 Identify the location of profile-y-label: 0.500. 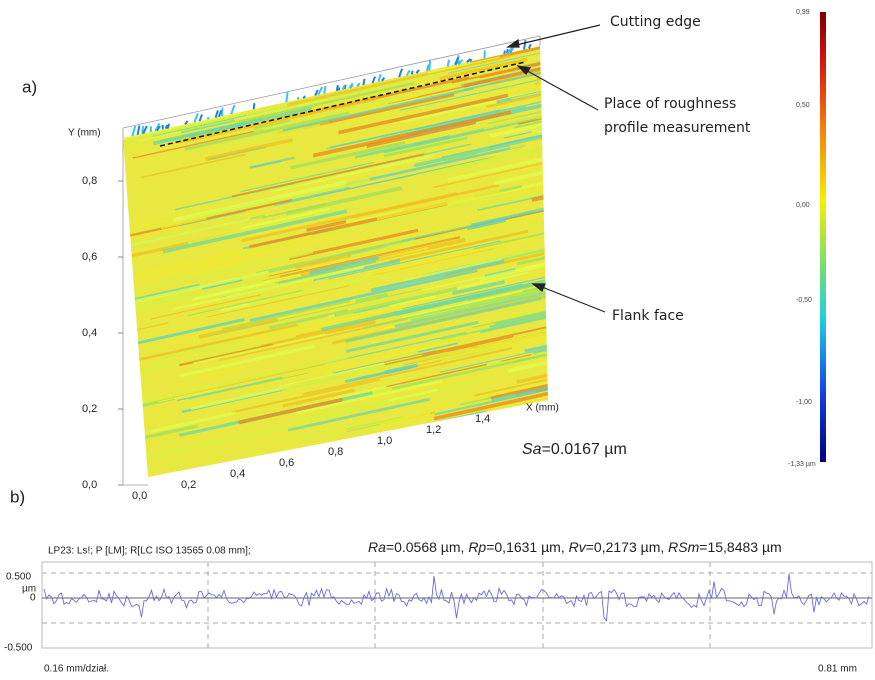
(18, 577).